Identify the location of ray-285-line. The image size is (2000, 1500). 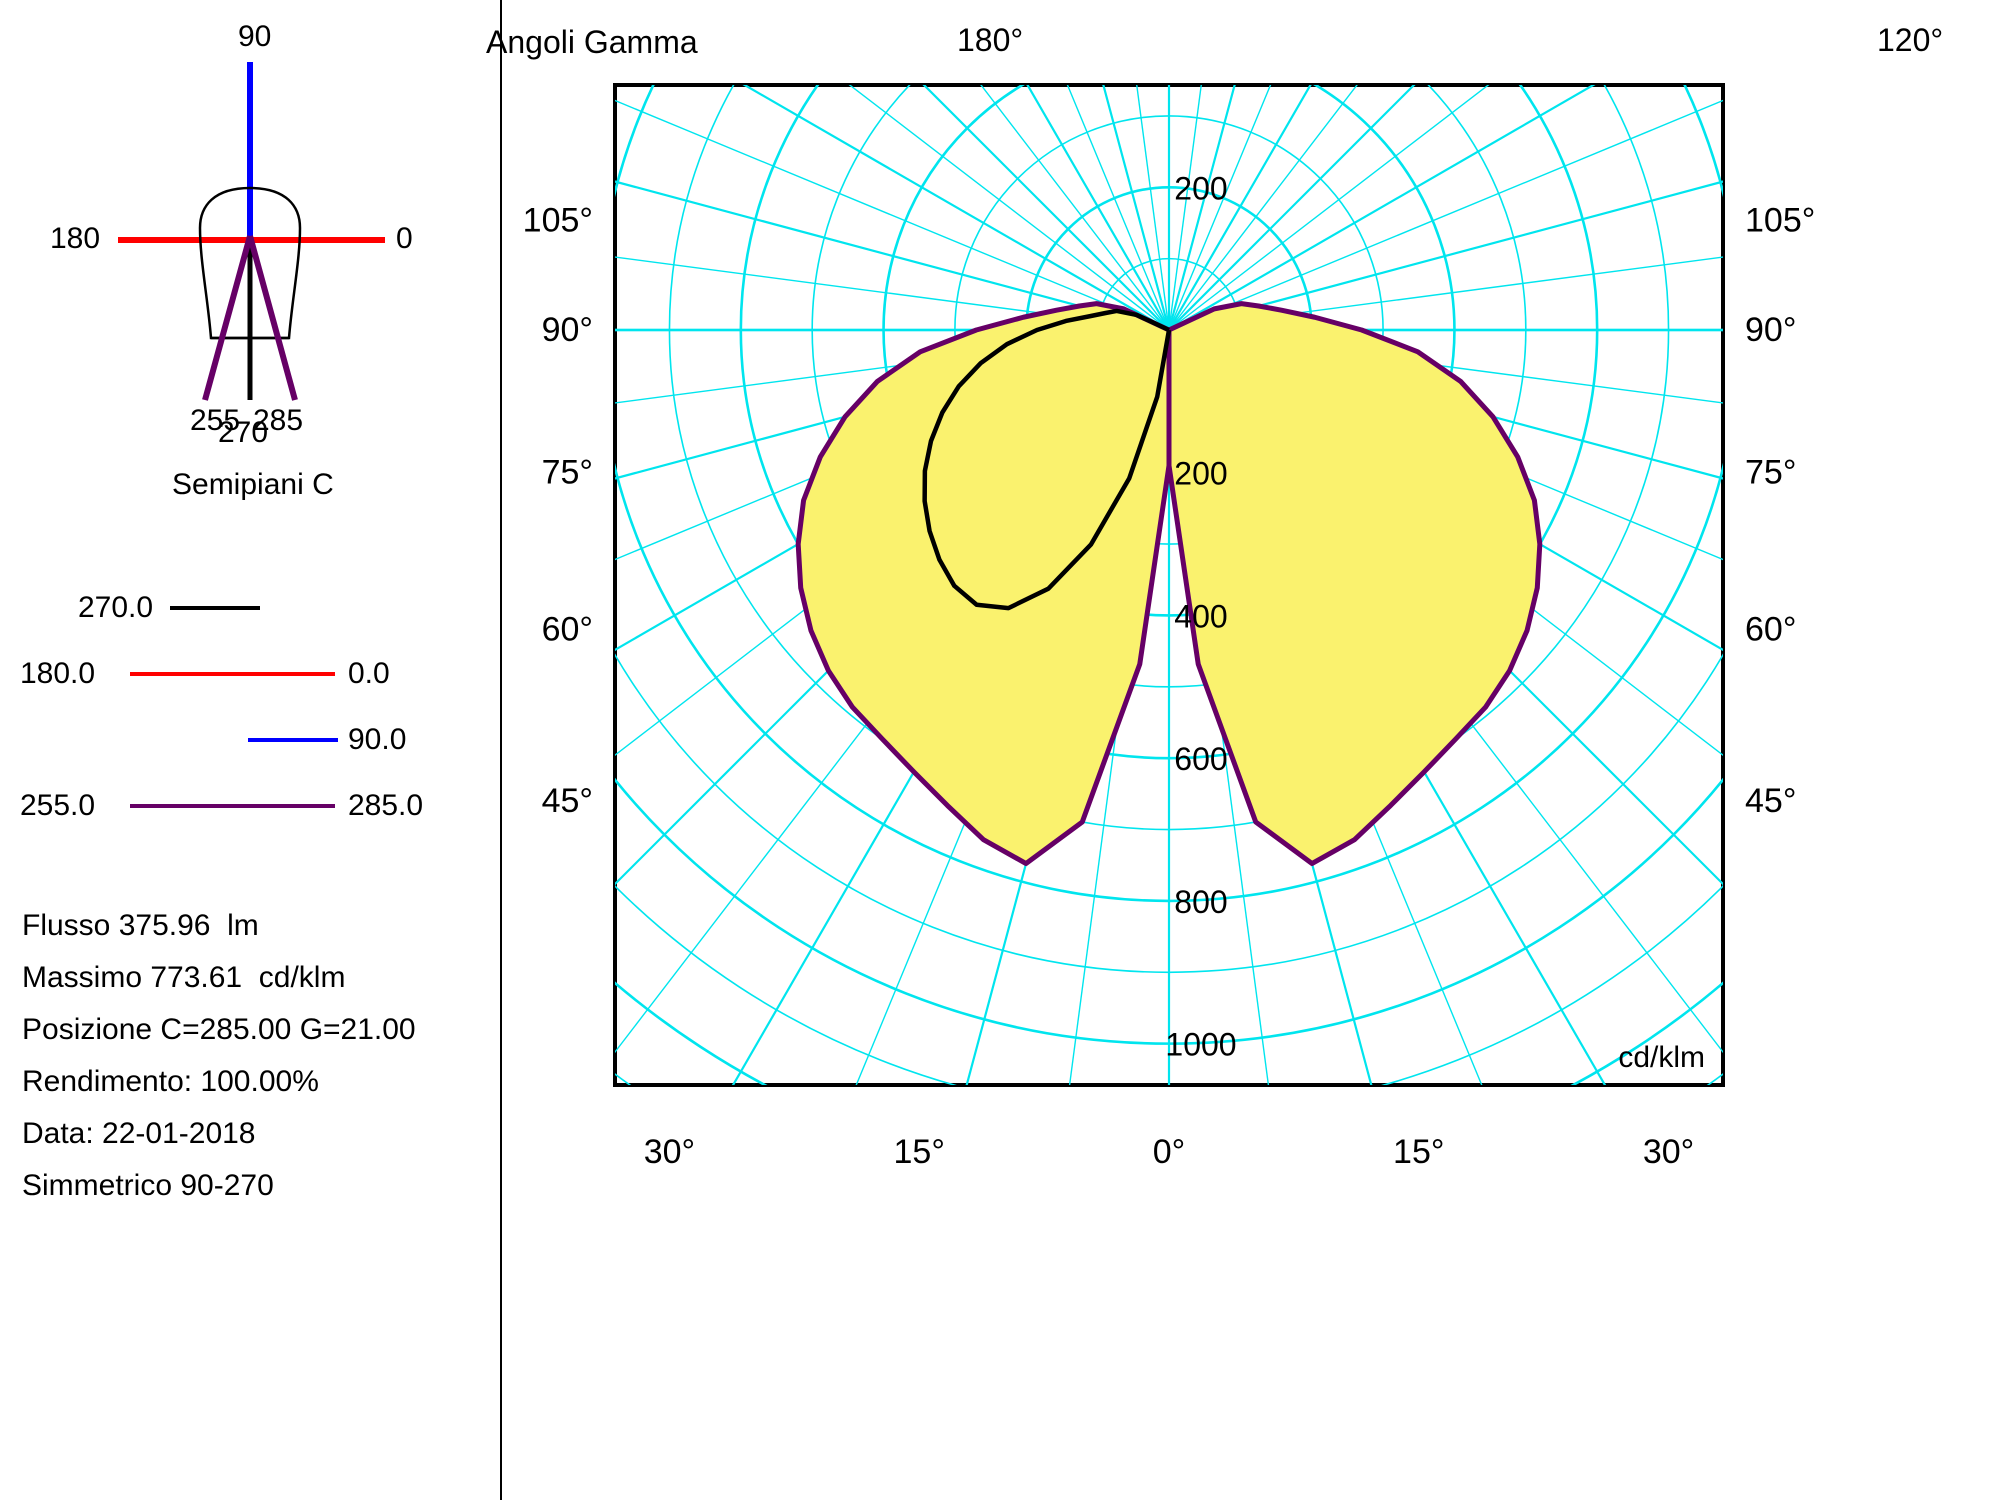
(272, 318).